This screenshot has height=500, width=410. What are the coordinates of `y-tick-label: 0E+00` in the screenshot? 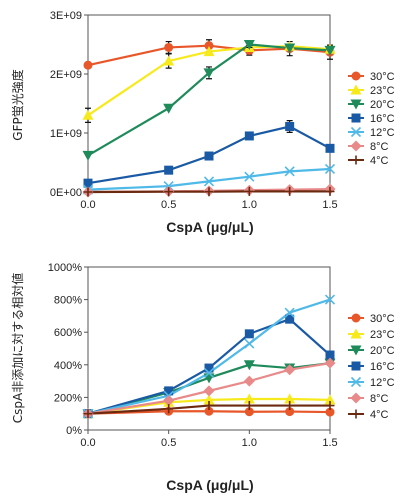 It's located at (66, 193).